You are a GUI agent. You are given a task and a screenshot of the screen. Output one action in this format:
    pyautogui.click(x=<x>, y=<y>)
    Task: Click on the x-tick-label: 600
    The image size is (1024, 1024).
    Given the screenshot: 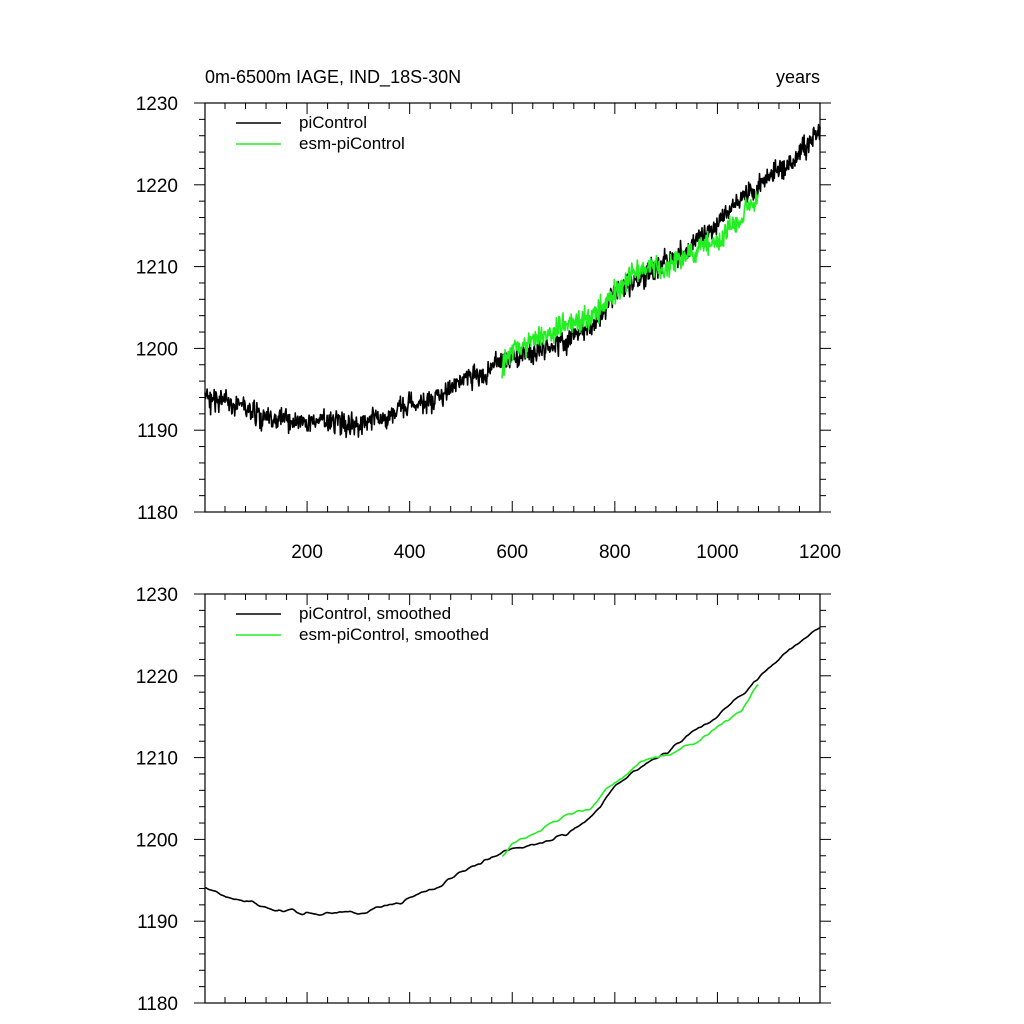 What is the action you would take?
    pyautogui.click(x=512, y=552)
    